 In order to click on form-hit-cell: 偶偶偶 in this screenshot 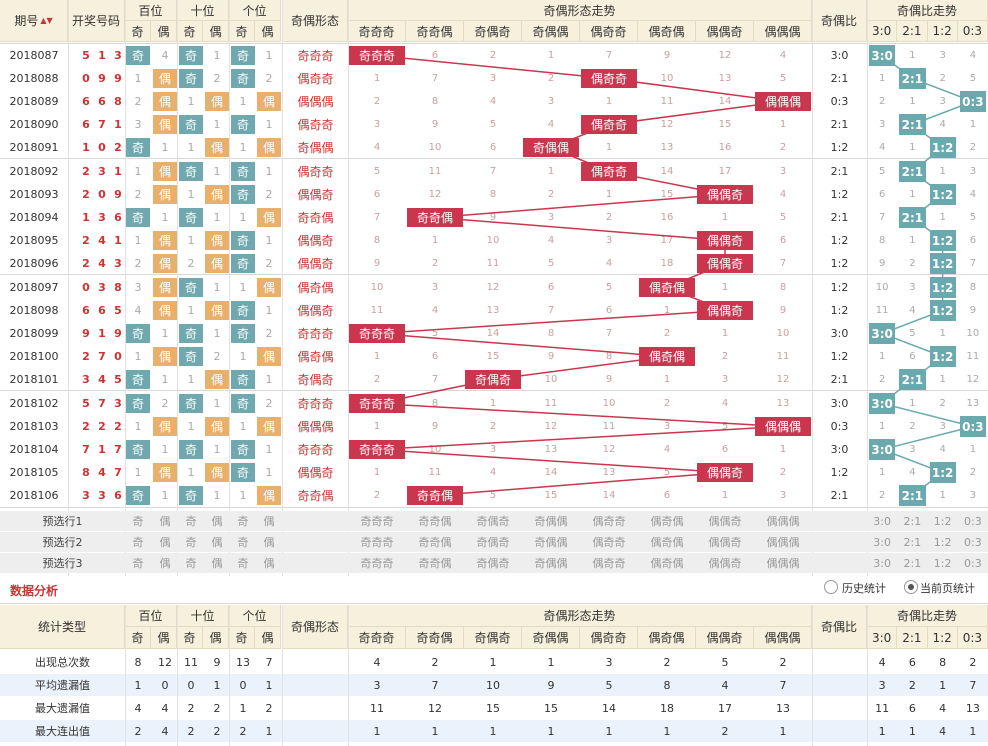, I will do `click(783, 101)`.